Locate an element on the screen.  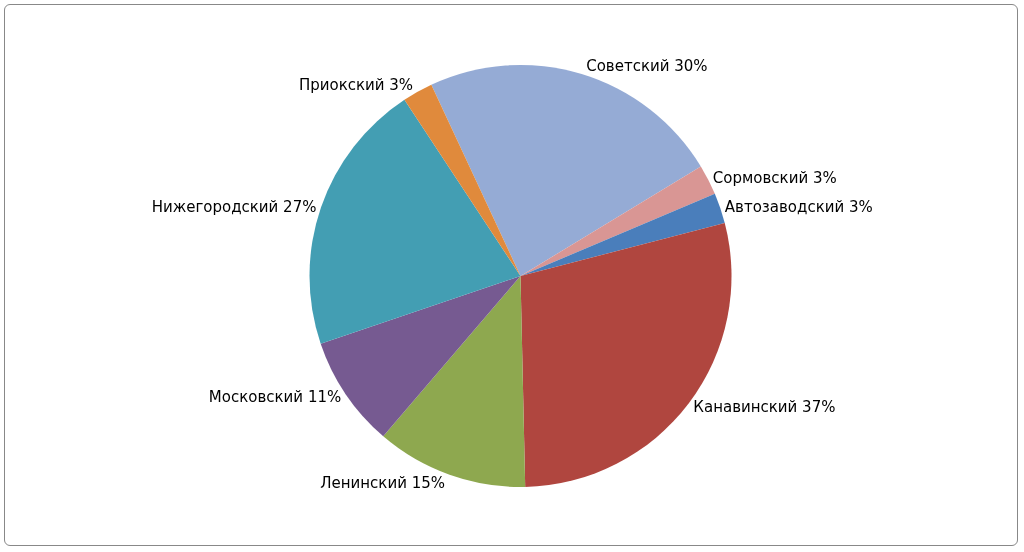
slice-label: Приокский 3% is located at coordinates (356, 84).